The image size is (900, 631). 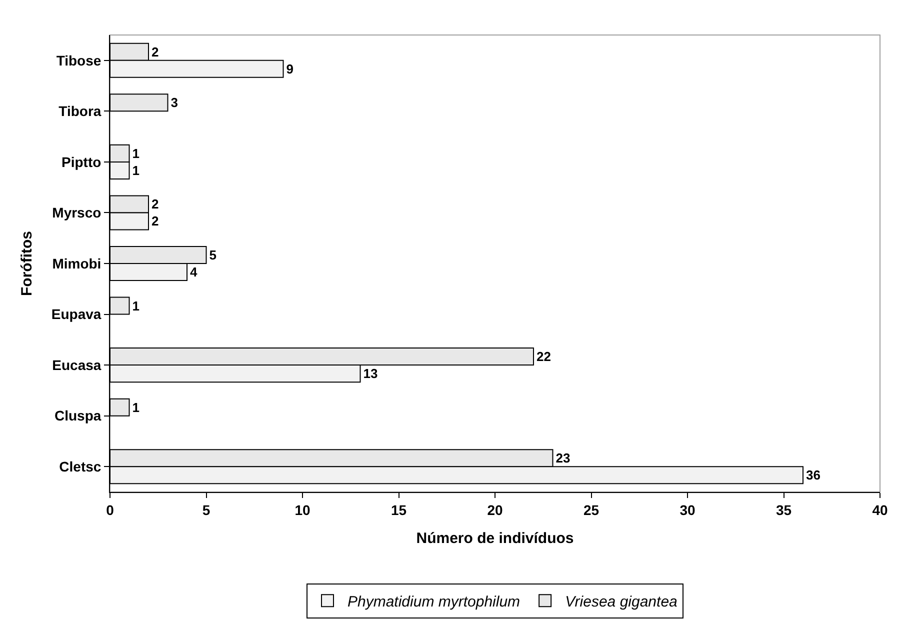 I want to click on y-tick-label: Cletsc, so click(x=80, y=466).